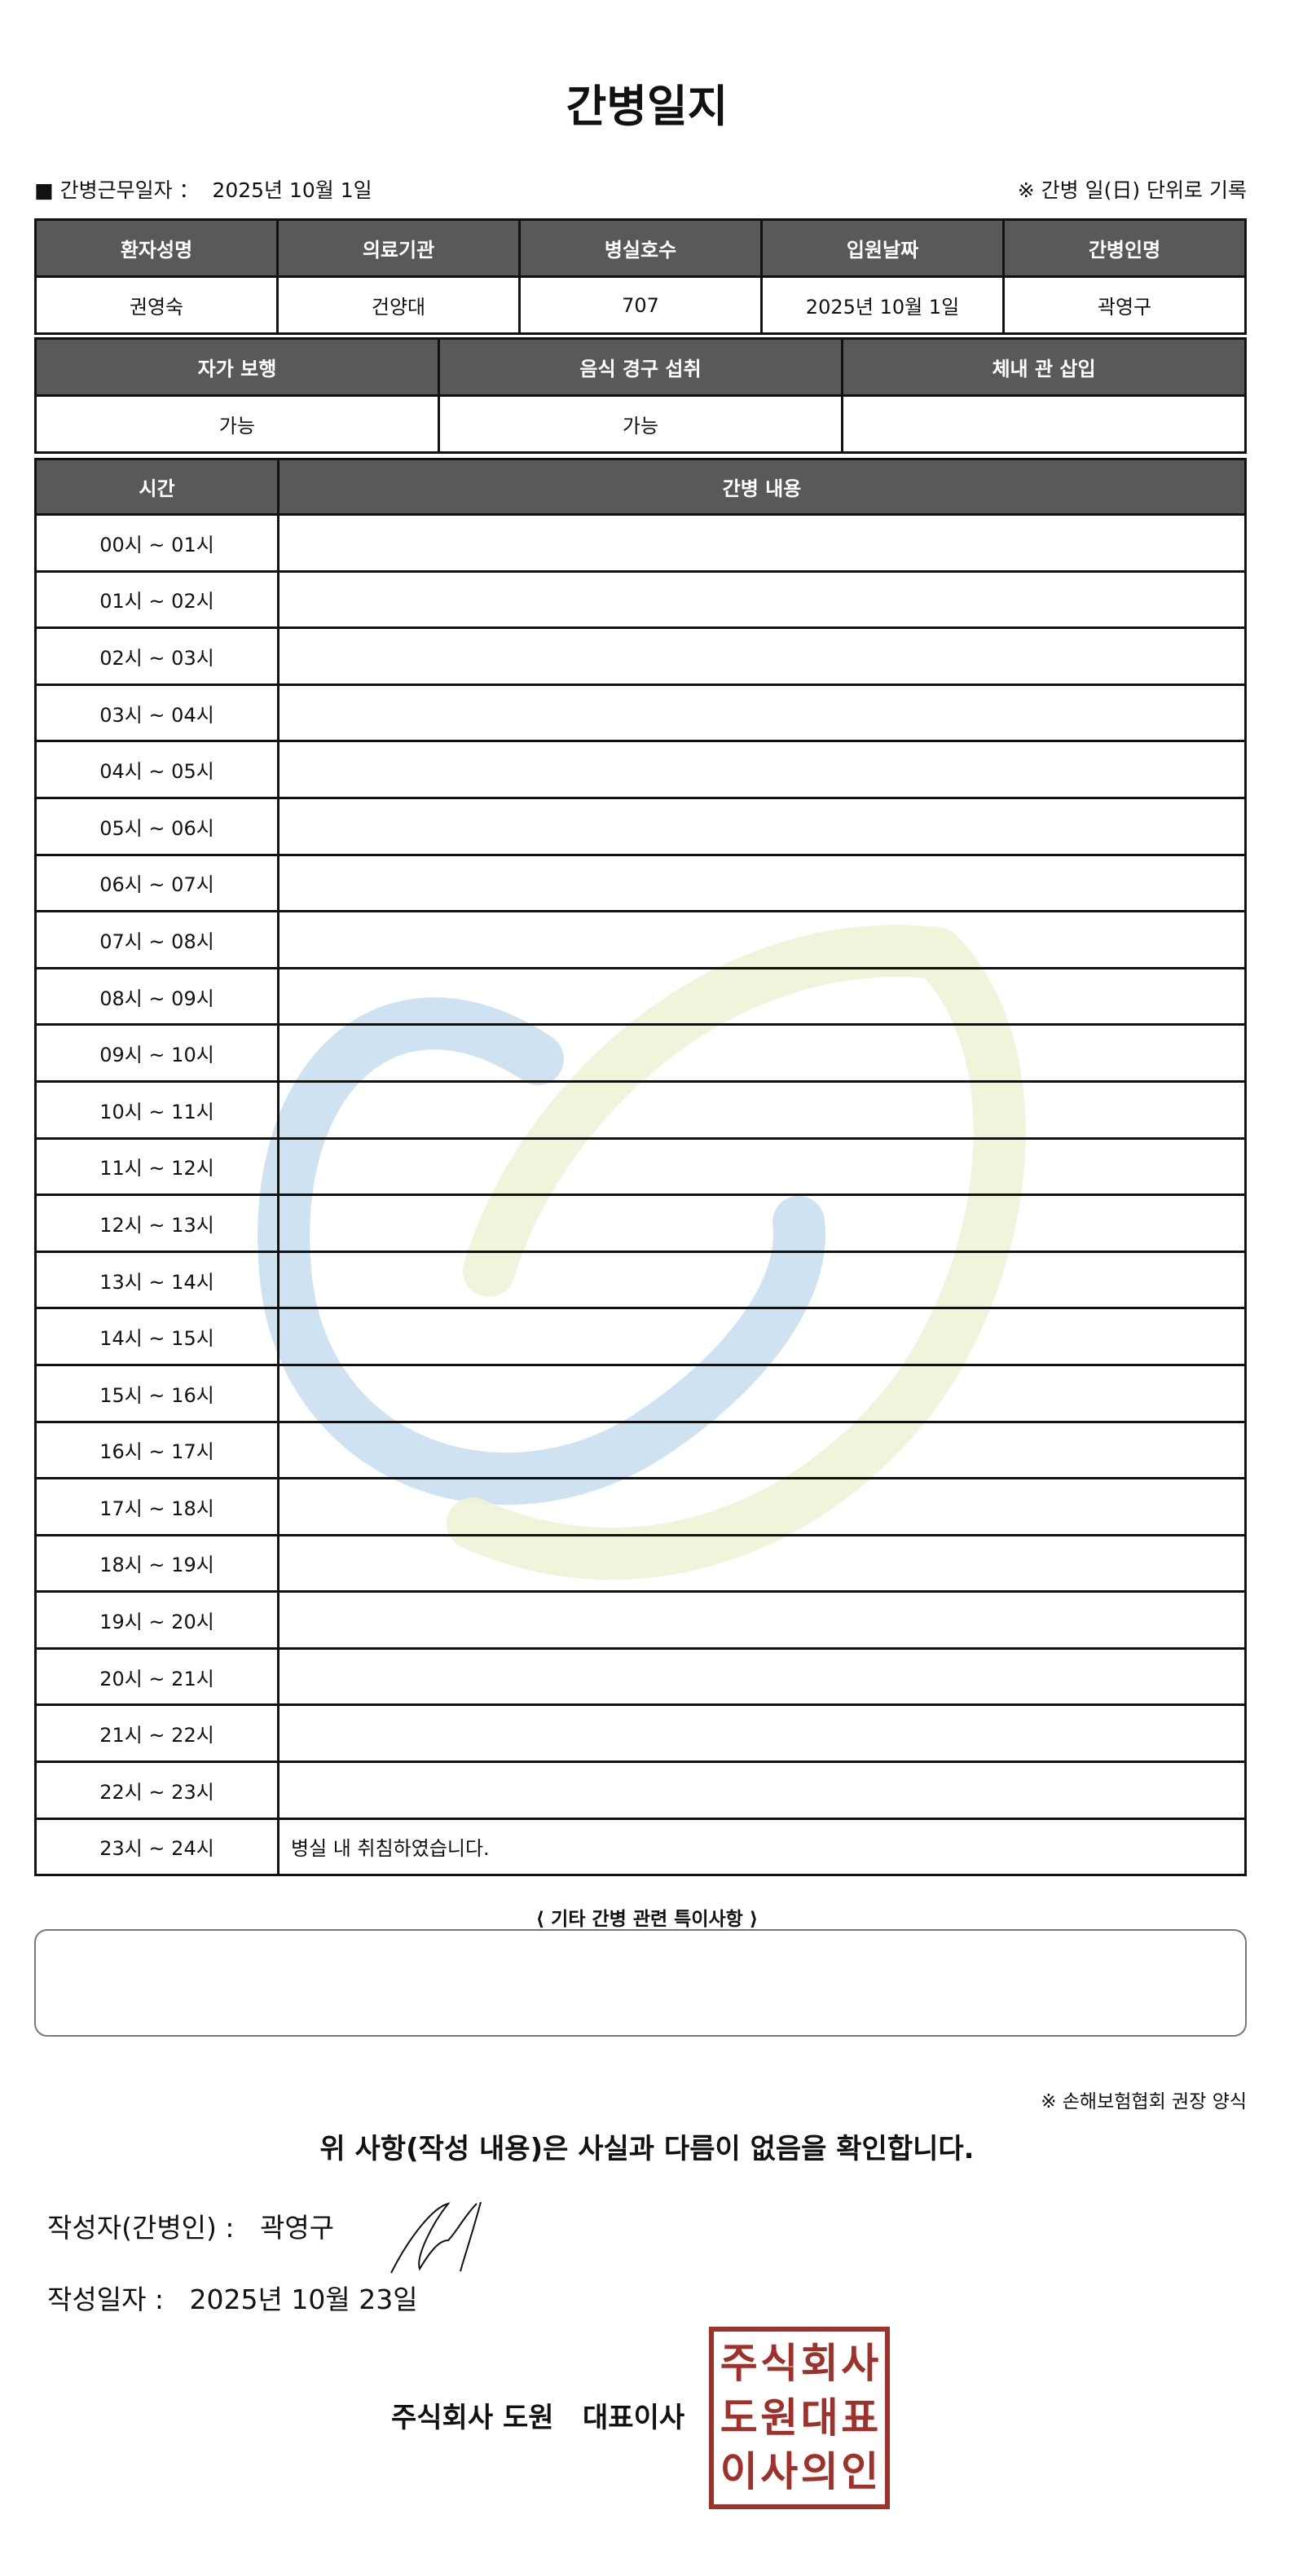  Describe the element at coordinates (237, 367) in the screenshot. I see `header-walking: 자가 보행` at that location.